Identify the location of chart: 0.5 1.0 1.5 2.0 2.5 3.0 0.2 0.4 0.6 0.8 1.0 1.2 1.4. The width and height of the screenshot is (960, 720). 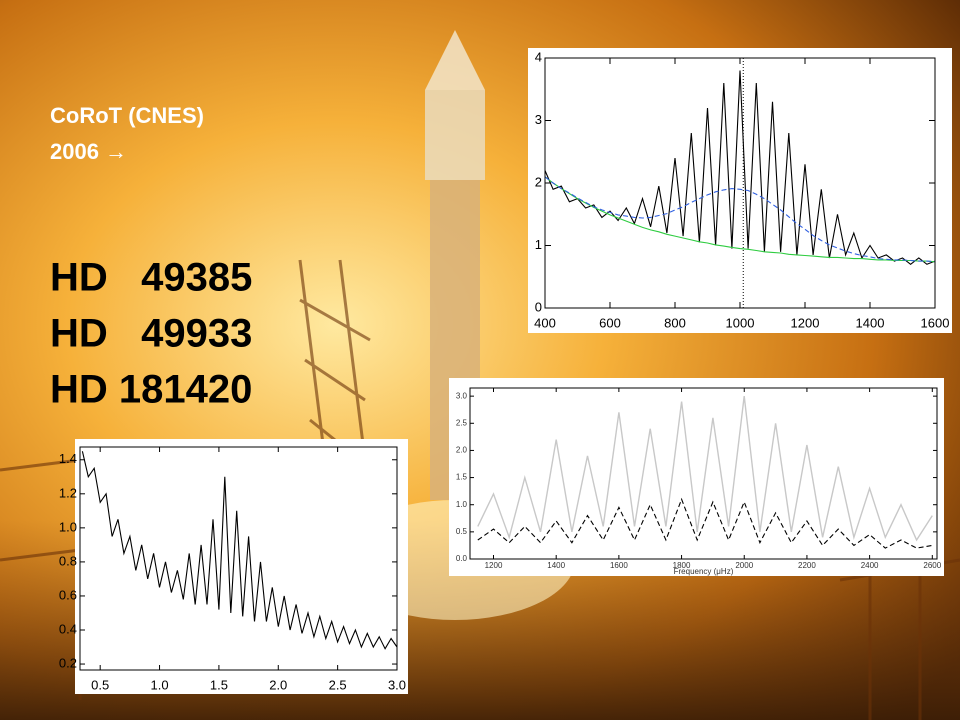
(233, 566).